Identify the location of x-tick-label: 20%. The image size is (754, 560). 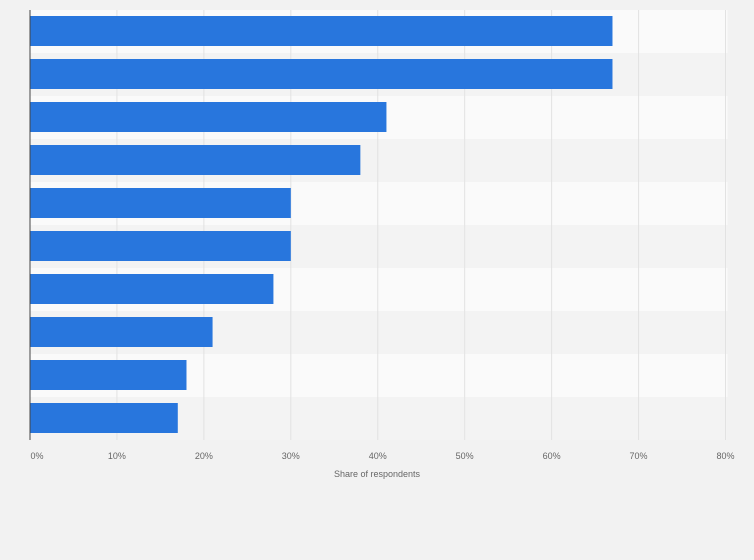
(204, 456).